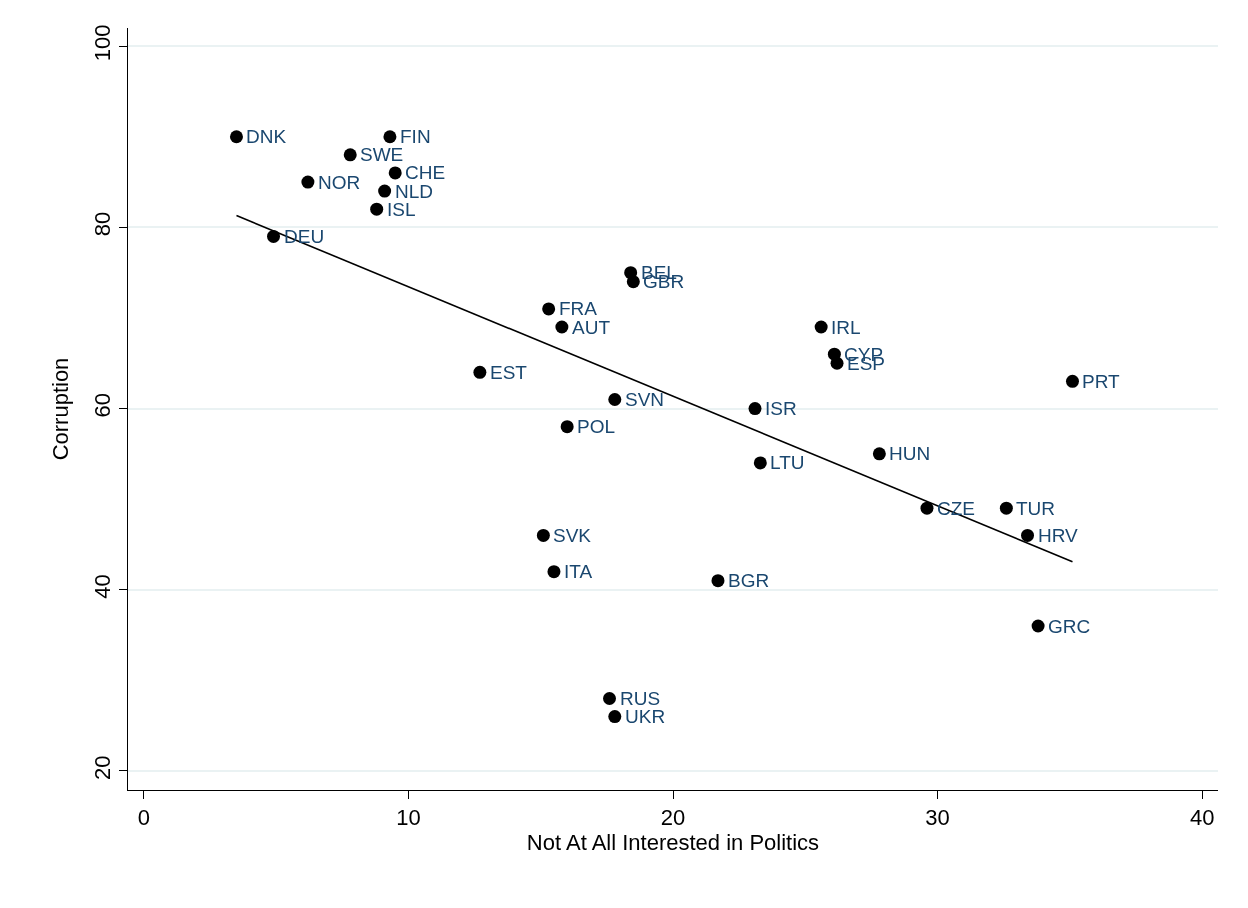  Describe the element at coordinates (408, 818) in the screenshot. I see `x-tick-label: 10` at that location.